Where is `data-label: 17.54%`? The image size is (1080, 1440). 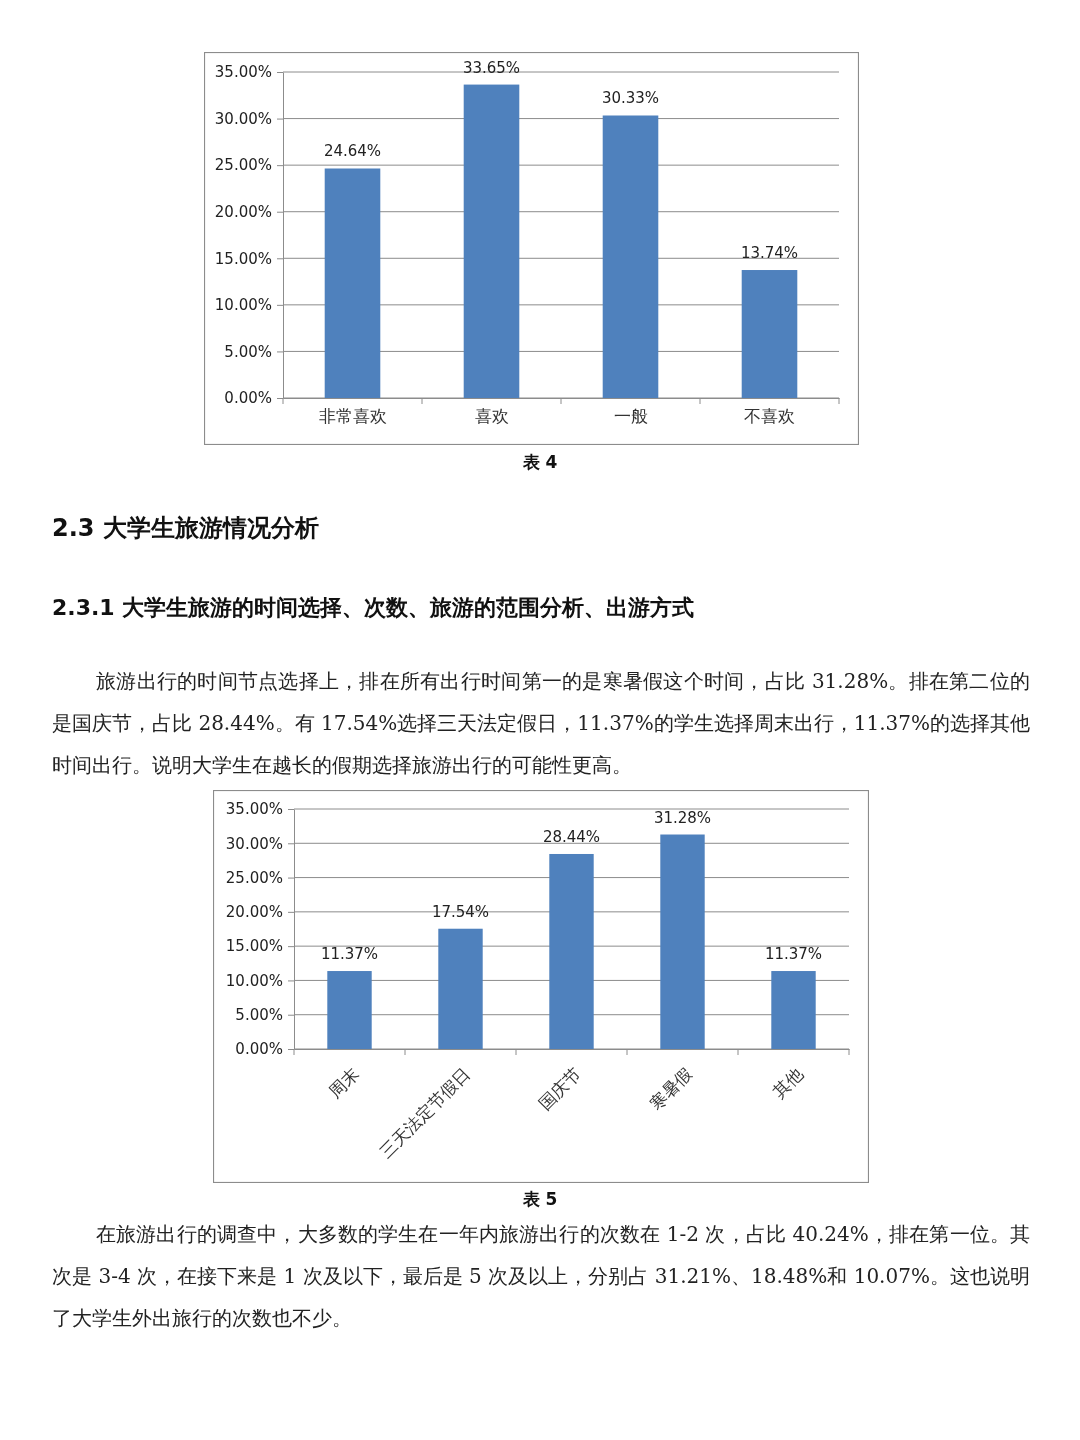 data-label: 17.54% is located at coordinates (460, 911).